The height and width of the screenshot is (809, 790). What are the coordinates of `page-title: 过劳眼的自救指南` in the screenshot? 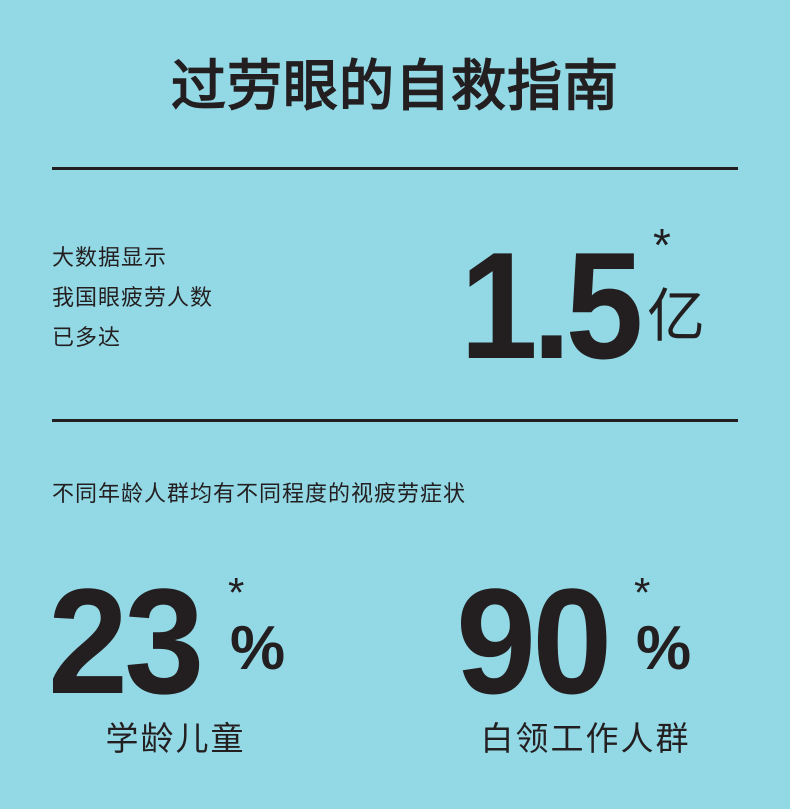 It's located at (394, 86).